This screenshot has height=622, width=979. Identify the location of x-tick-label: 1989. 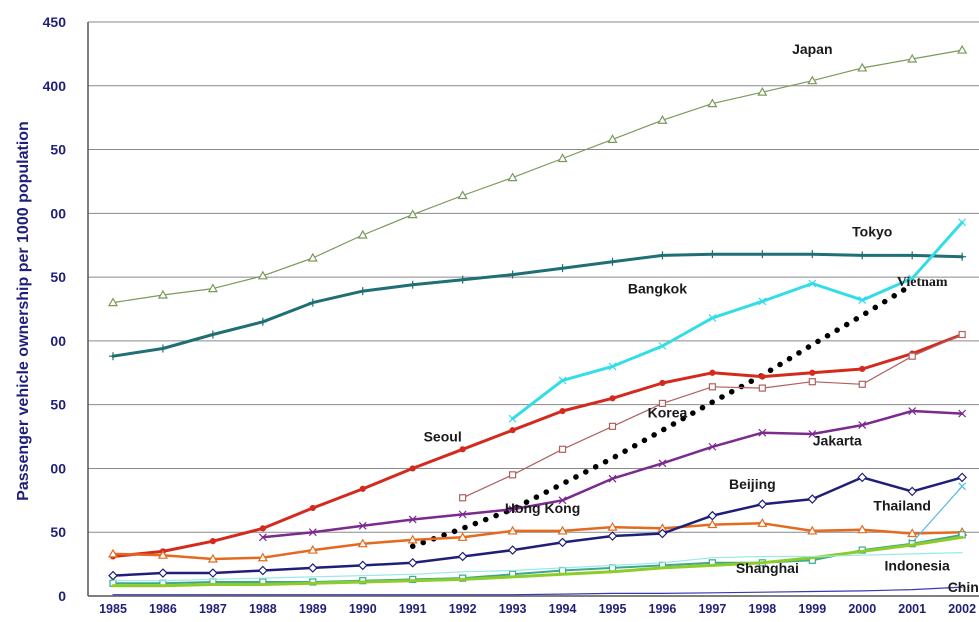
(313, 609).